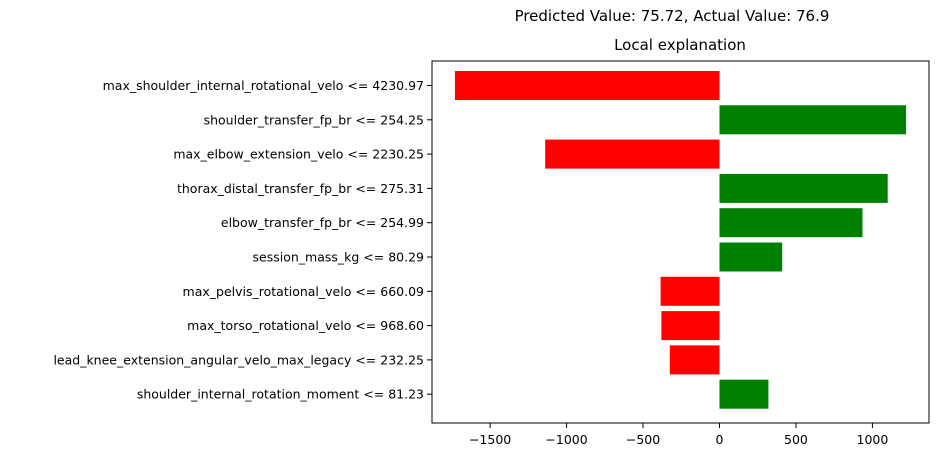  I want to click on y-tick-label-4: elbow_transfer_fp_br <= 254.99, so click(322, 222).